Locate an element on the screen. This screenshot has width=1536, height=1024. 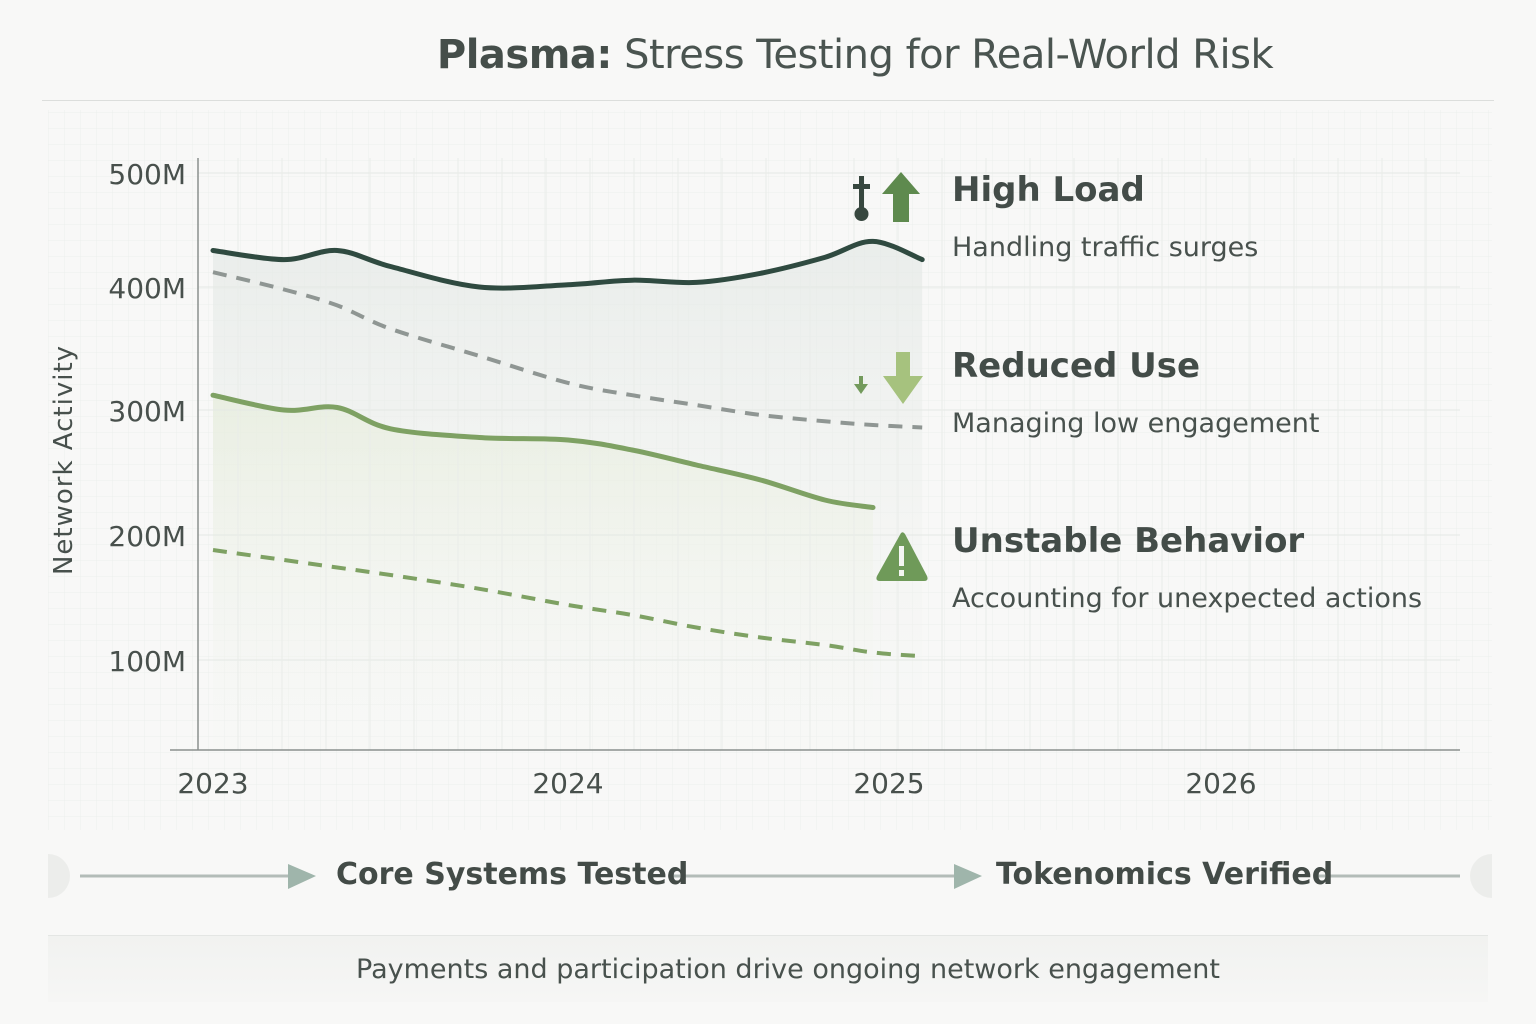
reduced-use-icons is located at coordinates (888, 378).